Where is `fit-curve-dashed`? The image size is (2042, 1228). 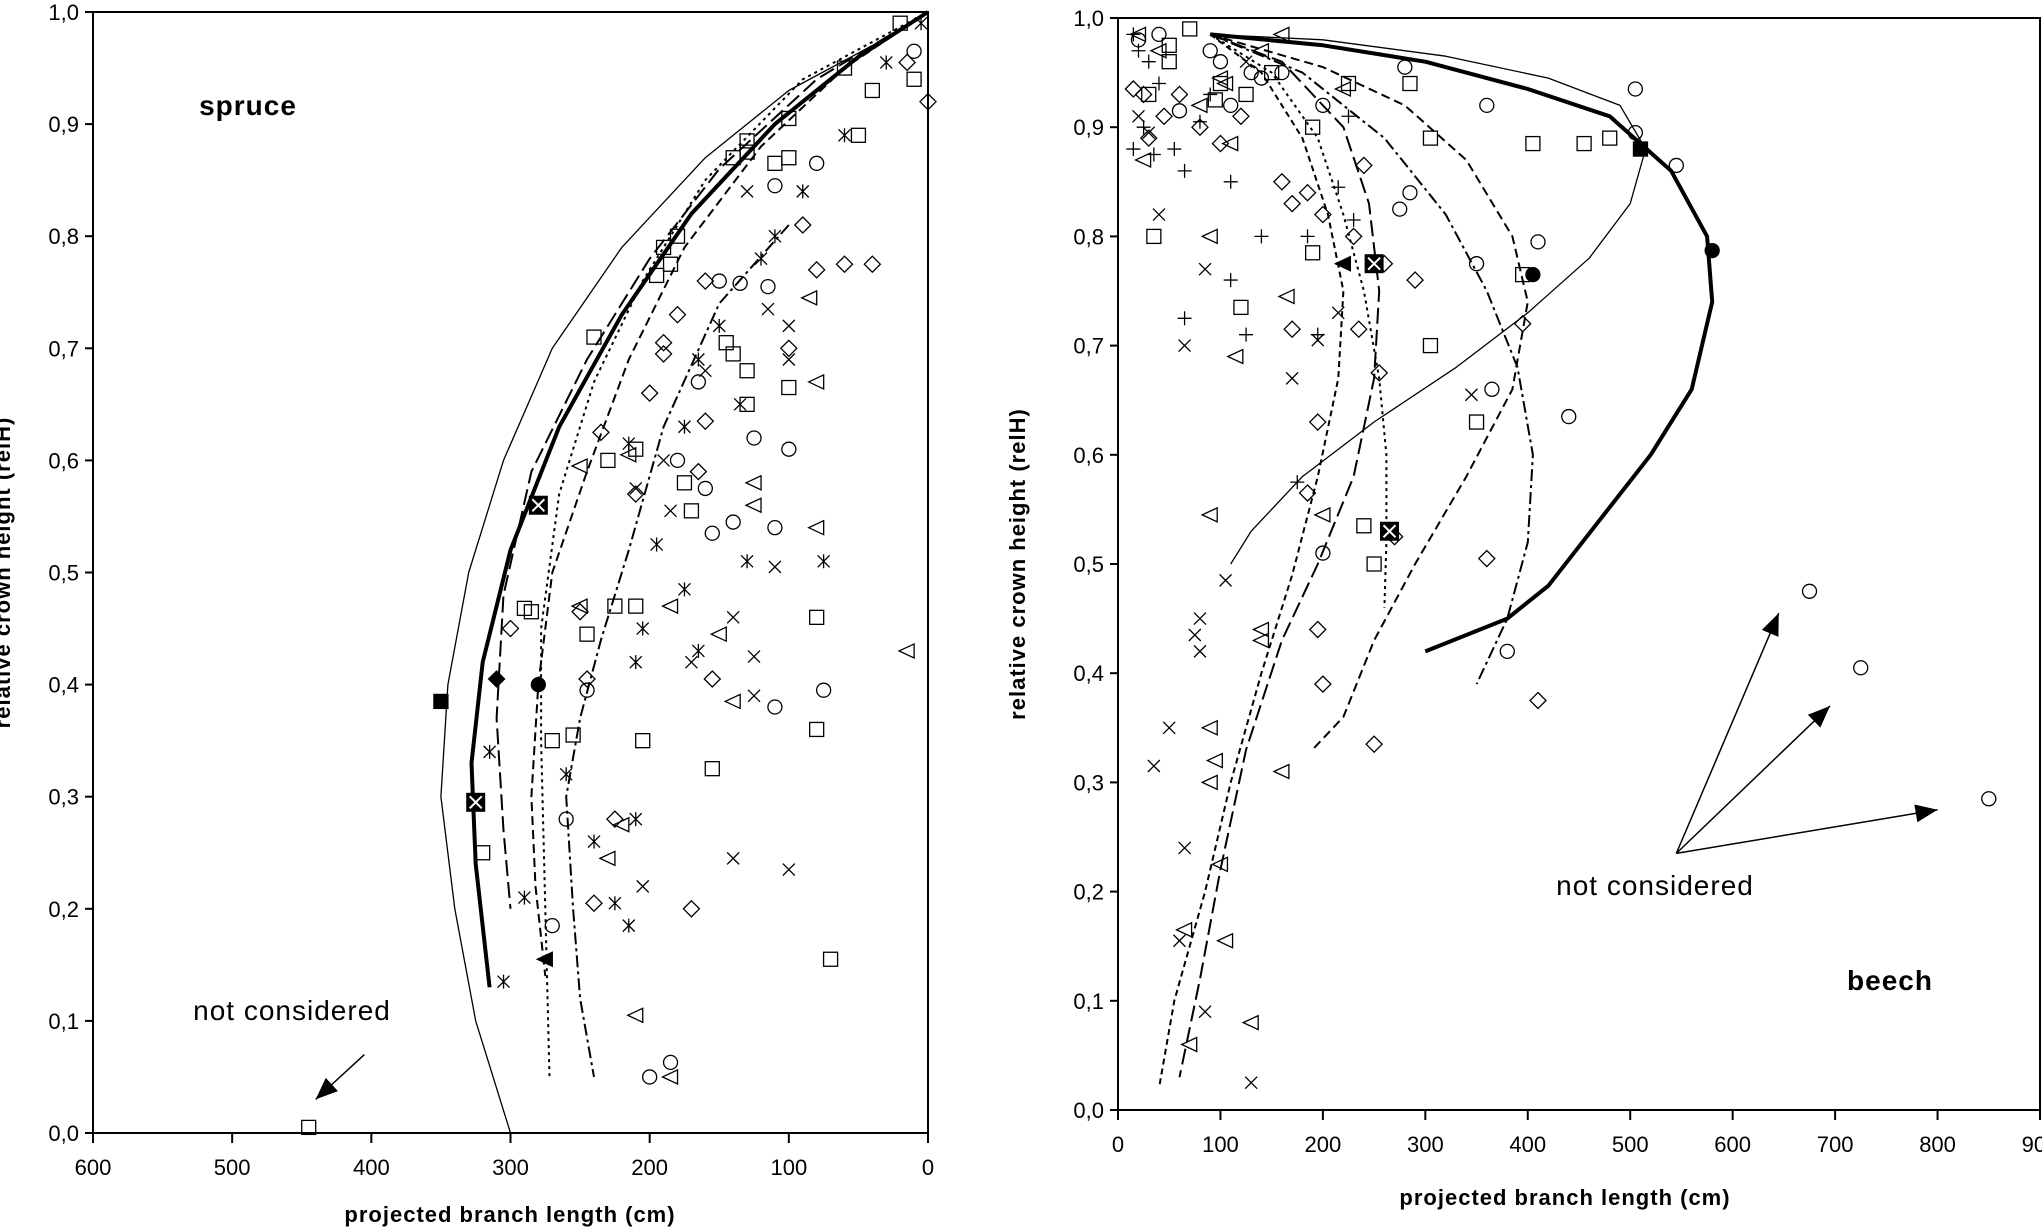
fit-curve-dashed is located at coordinates (1369, 392).